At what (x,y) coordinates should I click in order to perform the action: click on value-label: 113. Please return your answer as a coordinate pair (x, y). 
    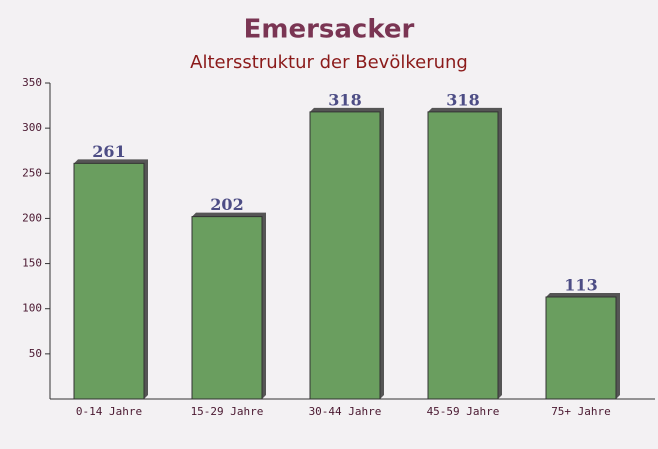
    Looking at the image, I should click on (580, 284).